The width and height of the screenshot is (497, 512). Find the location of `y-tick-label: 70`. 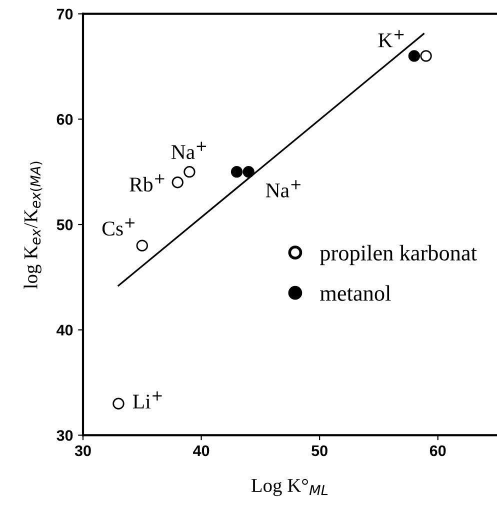

y-tick-label: 70 is located at coordinates (64, 14).